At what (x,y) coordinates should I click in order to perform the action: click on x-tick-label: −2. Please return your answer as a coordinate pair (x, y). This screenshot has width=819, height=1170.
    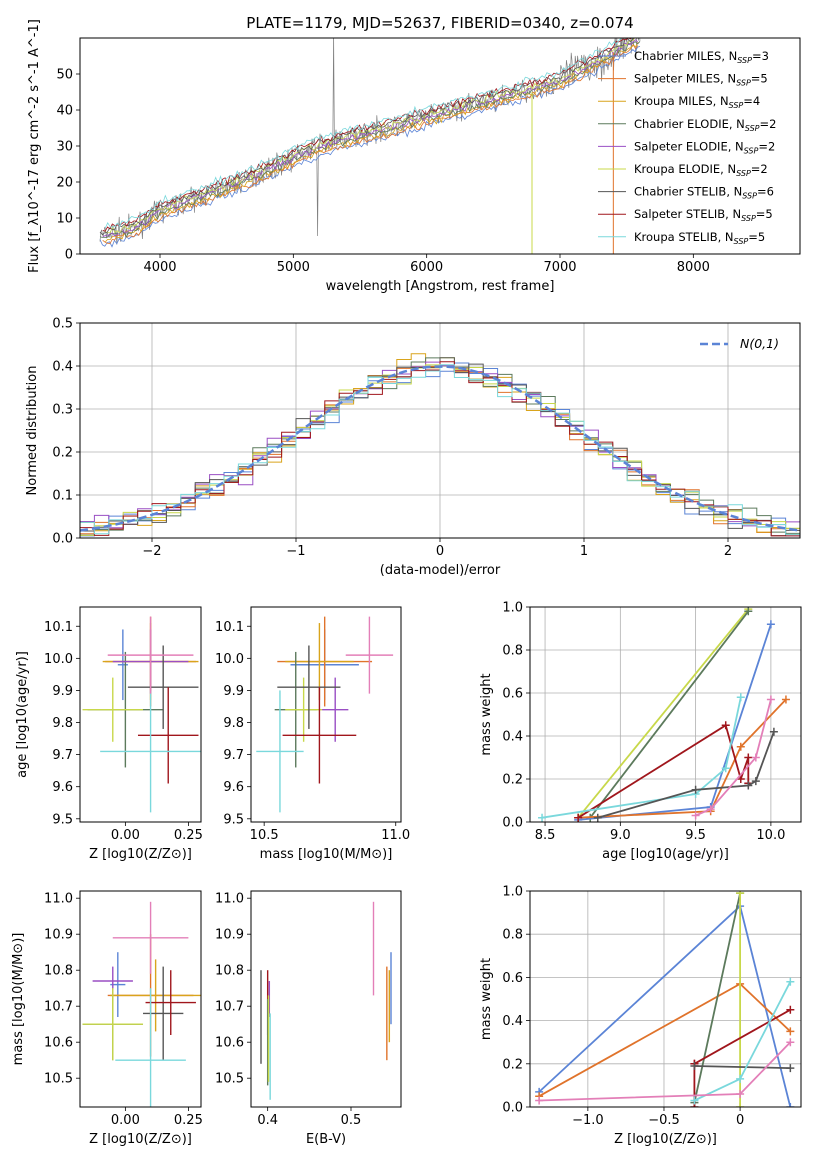
    Looking at the image, I should click on (151, 551).